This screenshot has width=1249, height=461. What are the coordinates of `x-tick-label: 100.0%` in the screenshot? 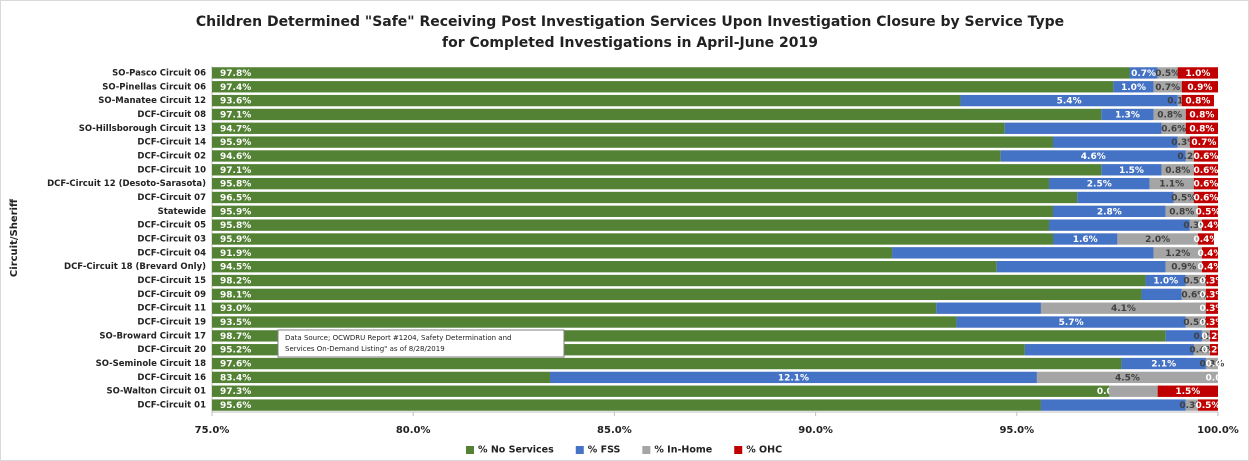 It's located at (1218, 430).